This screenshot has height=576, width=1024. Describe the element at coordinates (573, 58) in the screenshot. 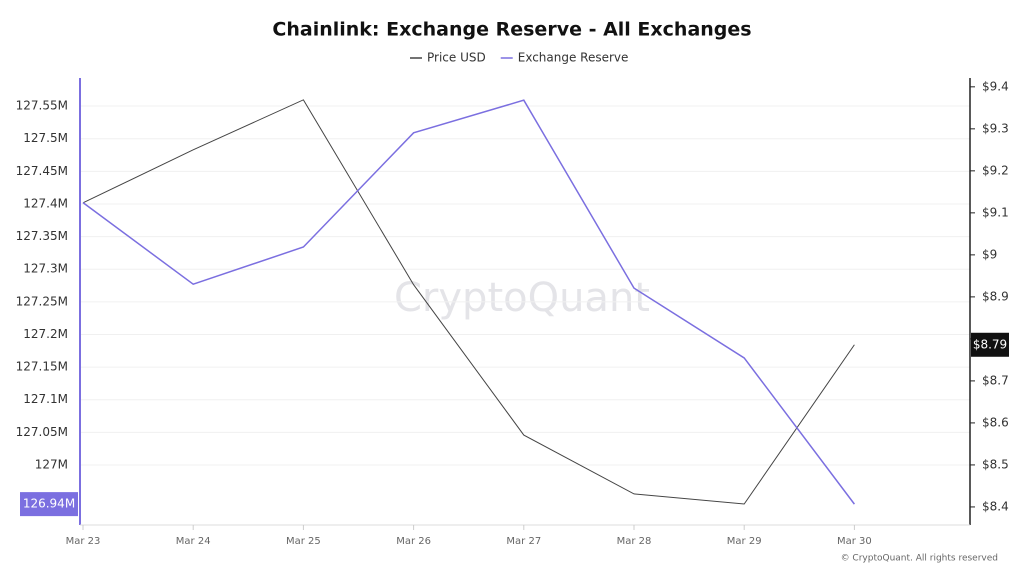

I see `legend-label: Exchange Reserve` at that location.